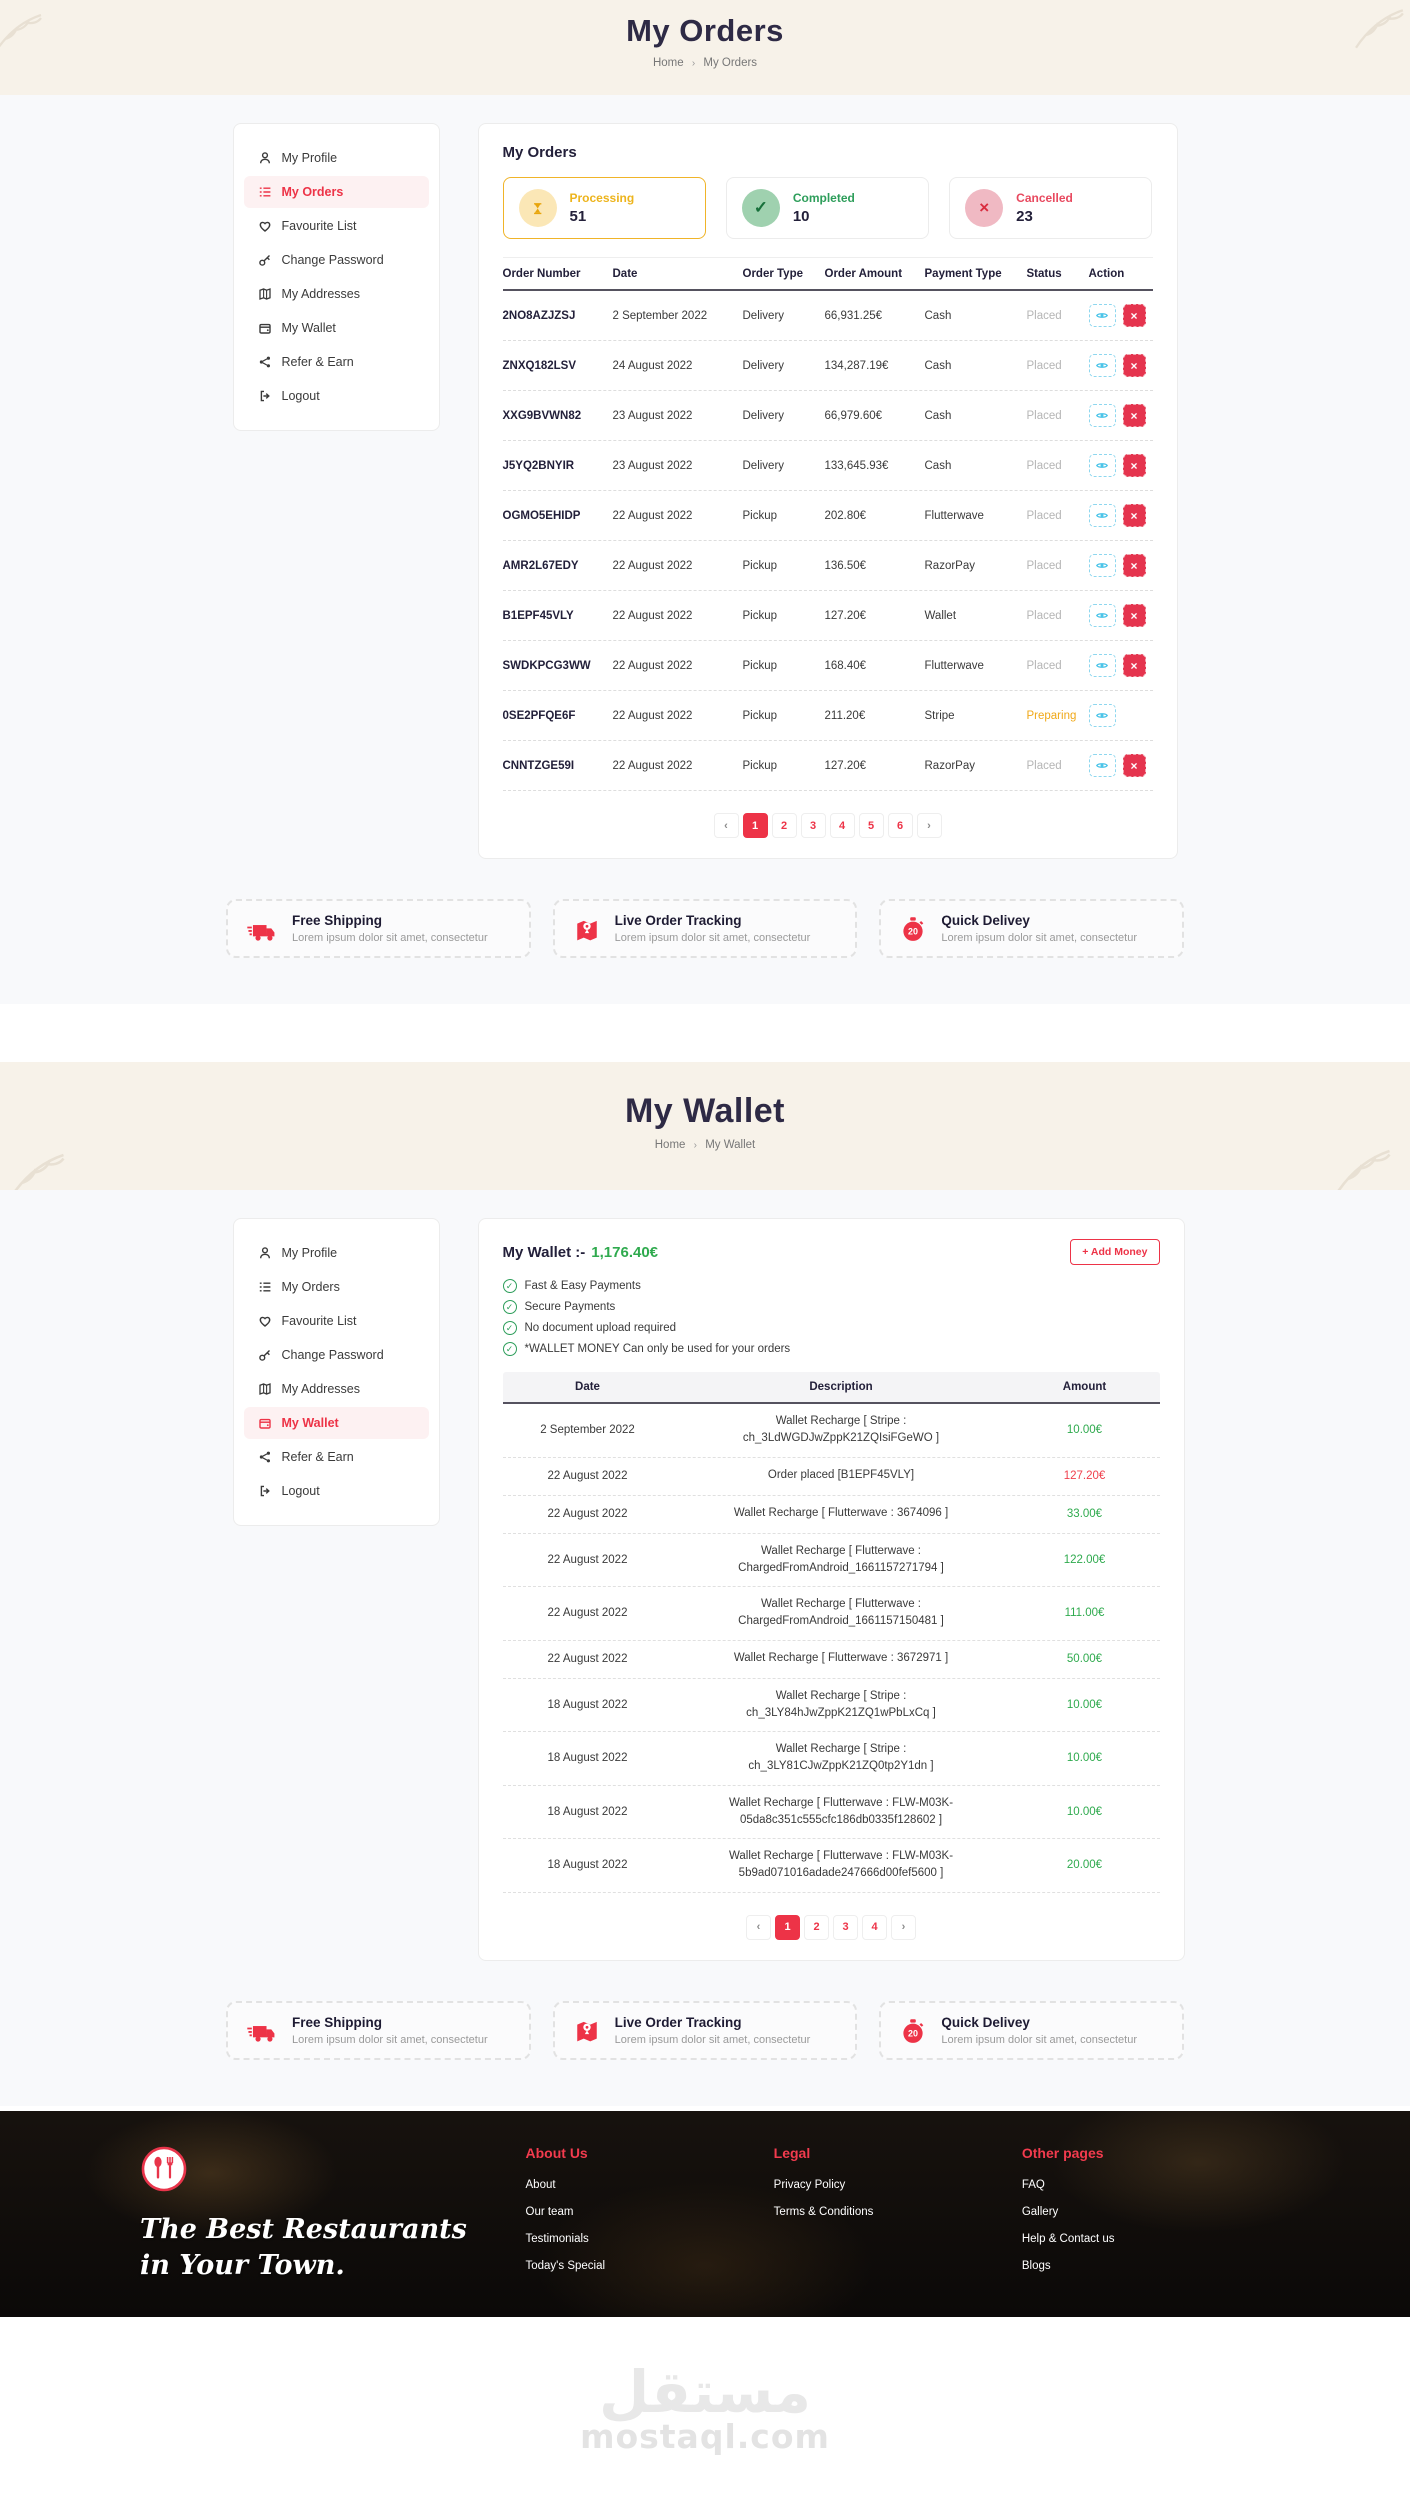 This screenshot has height=2496, width=1410. Describe the element at coordinates (1040, 2211) in the screenshot. I see `footer-link: Gallery` at that location.